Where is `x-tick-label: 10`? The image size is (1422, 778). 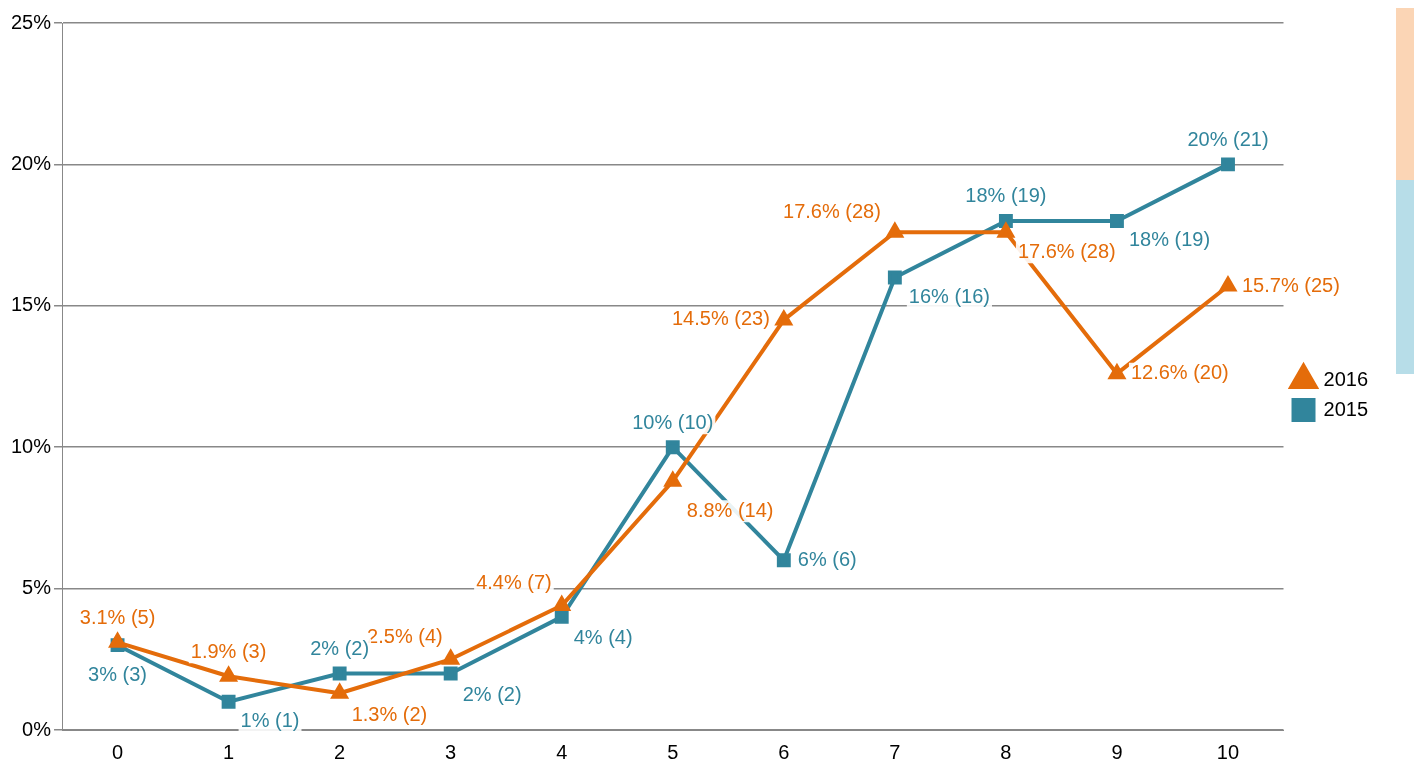
x-tick-label: 10 is located at coordinates (1228, 751).